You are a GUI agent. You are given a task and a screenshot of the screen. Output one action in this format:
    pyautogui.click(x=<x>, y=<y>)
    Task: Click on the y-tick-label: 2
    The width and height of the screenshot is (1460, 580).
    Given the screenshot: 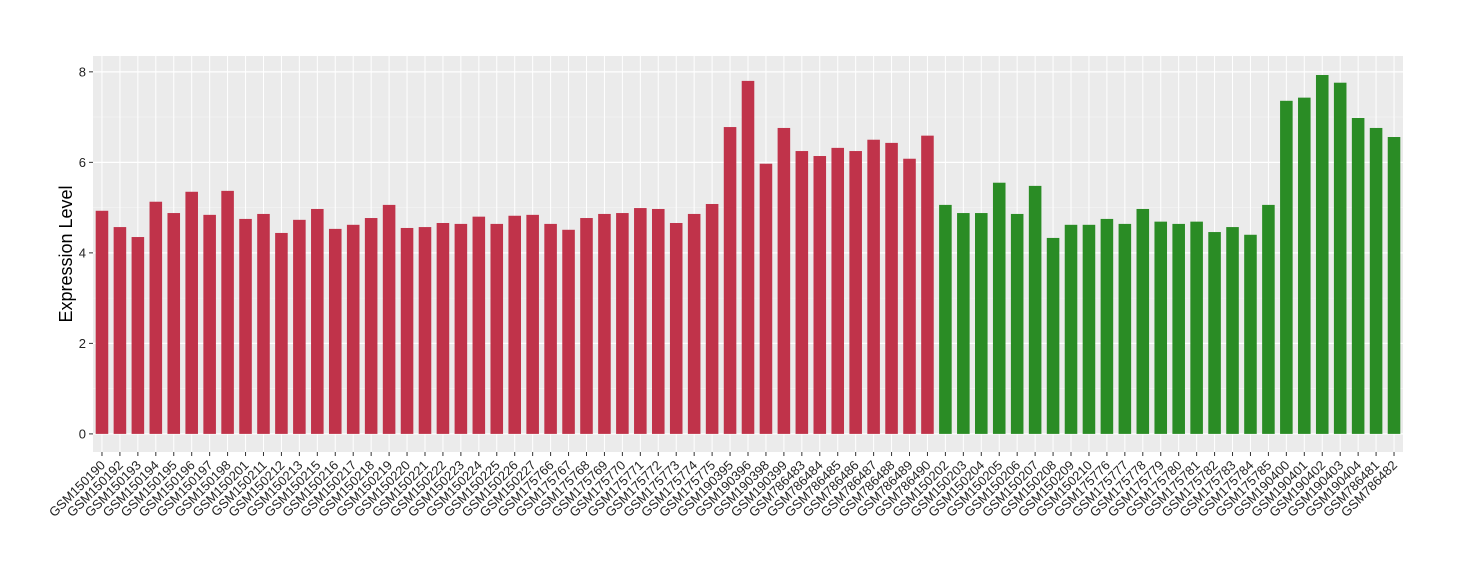 What is the action you would take?
    pyautogui.click(x=82, y=343)
    